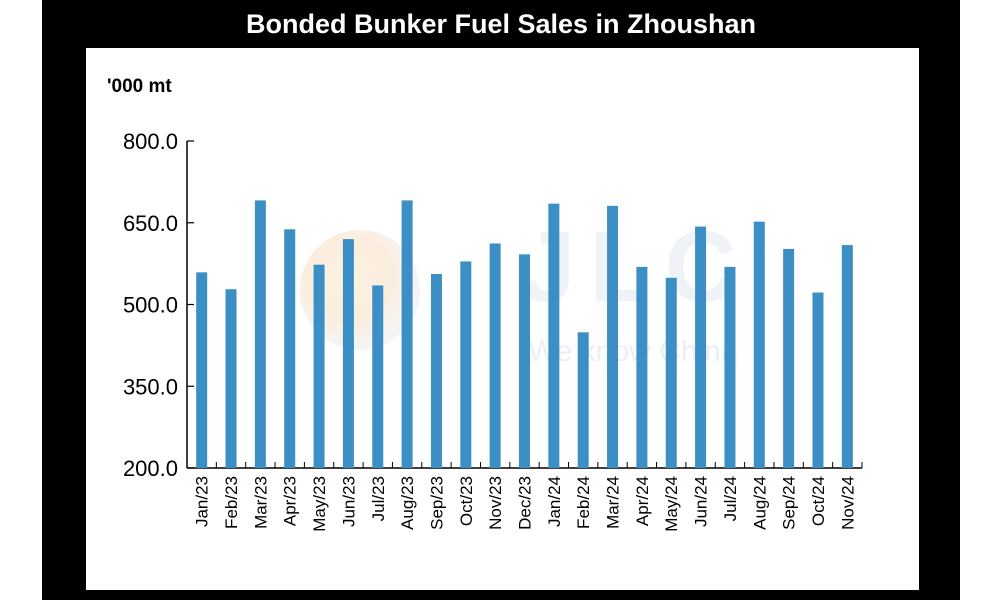  What do you see at coordinates (501, 24) in the screenshot?
I see `chart-title: Bonded Bunker Fuel Sales in Zhoushan` at bounding box center [501, 24].